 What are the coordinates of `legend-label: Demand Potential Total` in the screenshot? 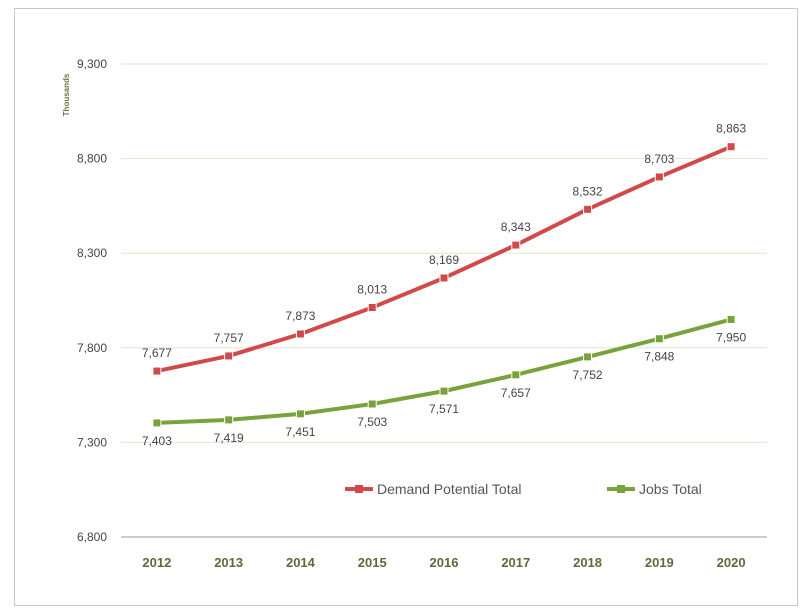 It's located at (449, 489).